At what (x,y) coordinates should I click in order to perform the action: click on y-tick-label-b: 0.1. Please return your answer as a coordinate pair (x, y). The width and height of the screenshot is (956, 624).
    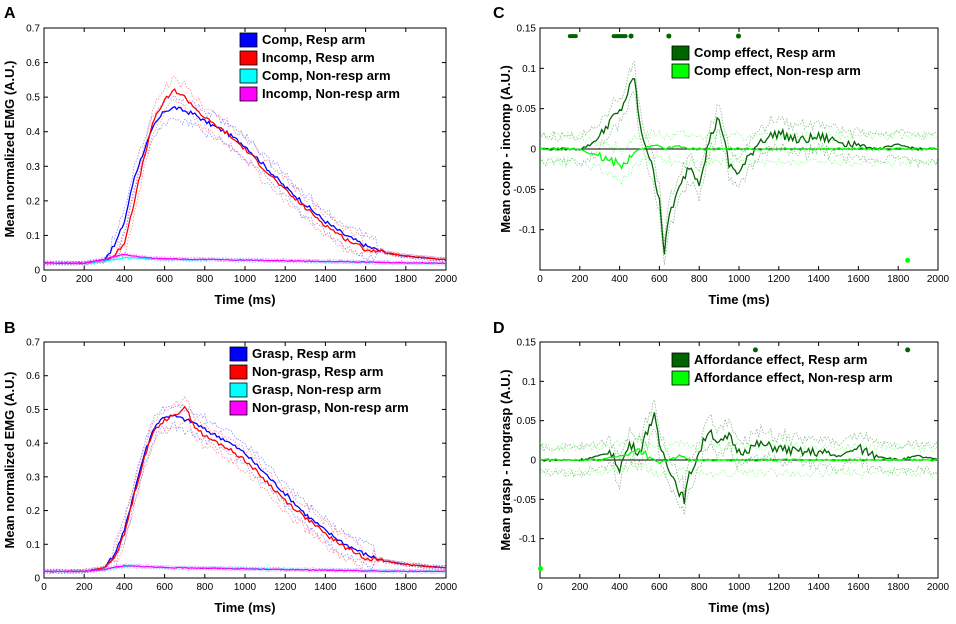
    Looking at the image, I should click on (33, 545).